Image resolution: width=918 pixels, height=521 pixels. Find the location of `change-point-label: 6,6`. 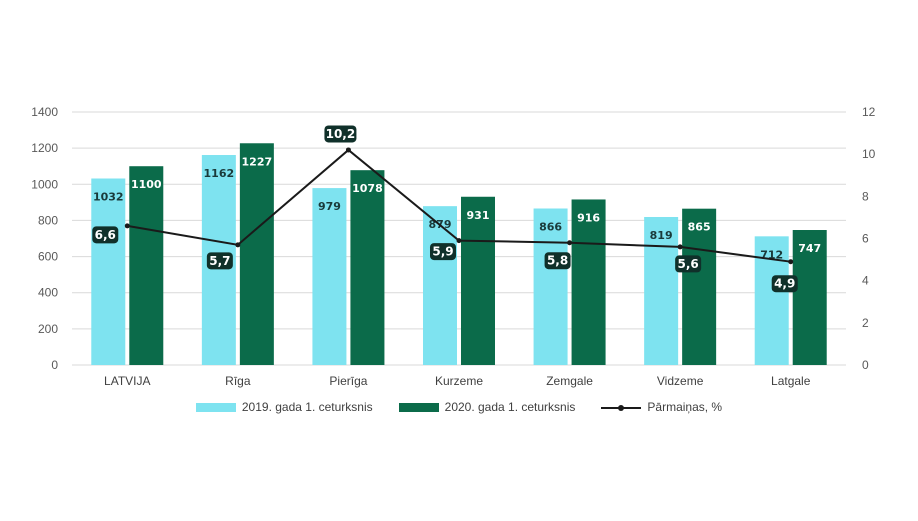

change-point-label: 6,6 is located at coordinates (105, 235).